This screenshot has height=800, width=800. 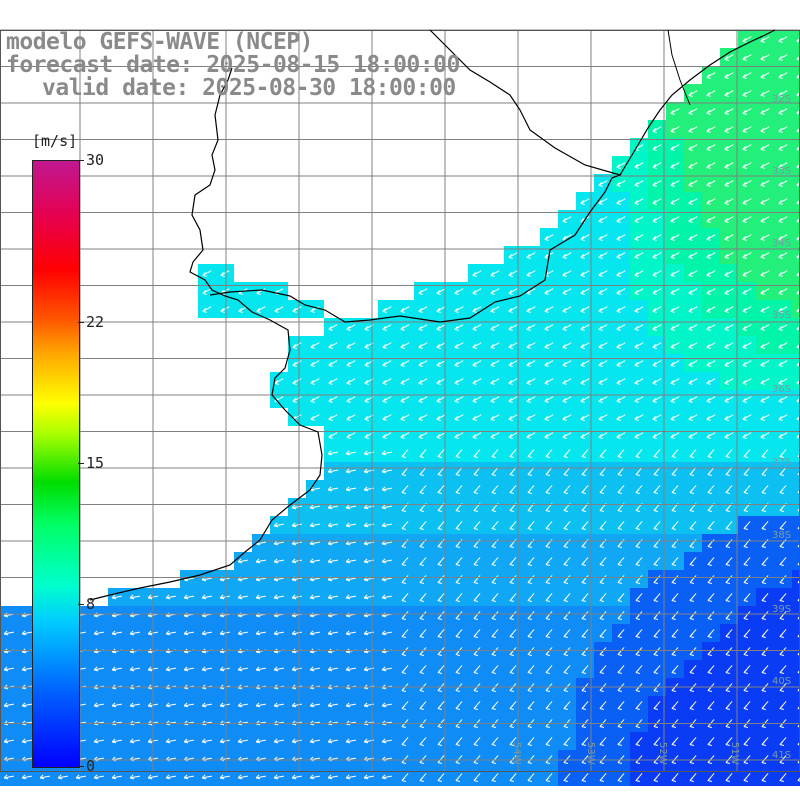 What do you see at coordinates (160, 42) in the screenshot?
I see `model-title: modelo GEFS-WAVE (NCEP)` at bounding box center [160, 42].